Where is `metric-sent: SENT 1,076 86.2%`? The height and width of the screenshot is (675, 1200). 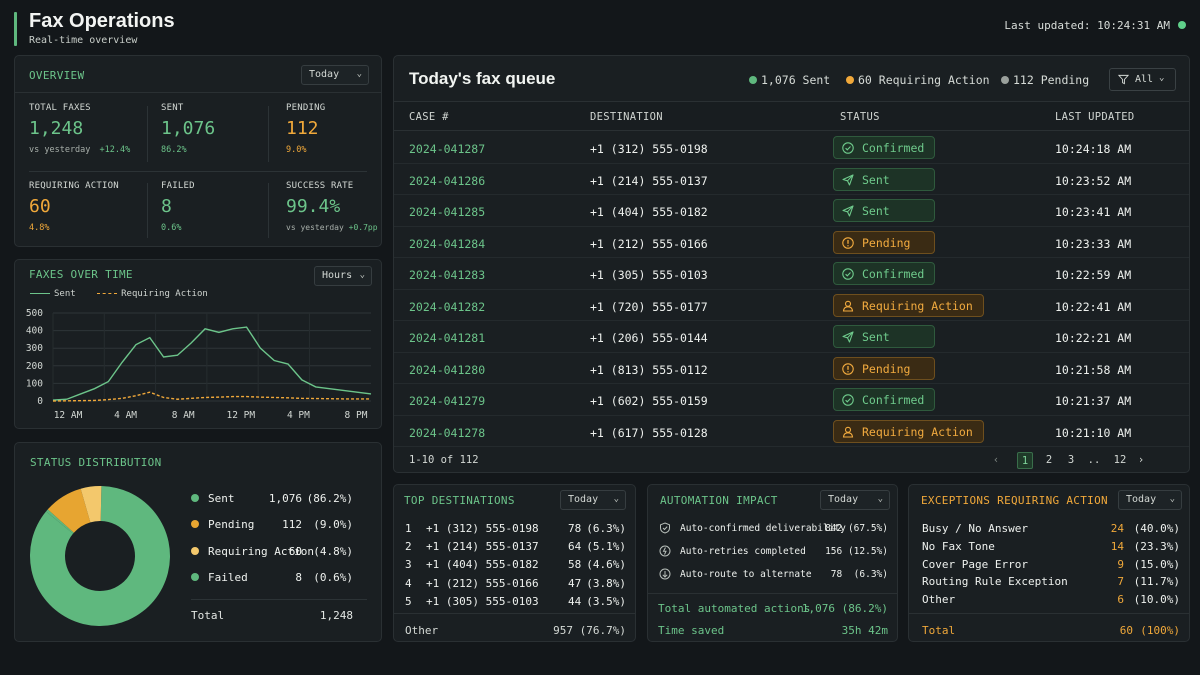 metric-sent: SENT 1,076 86.2% is located at coordinates (218, 129).